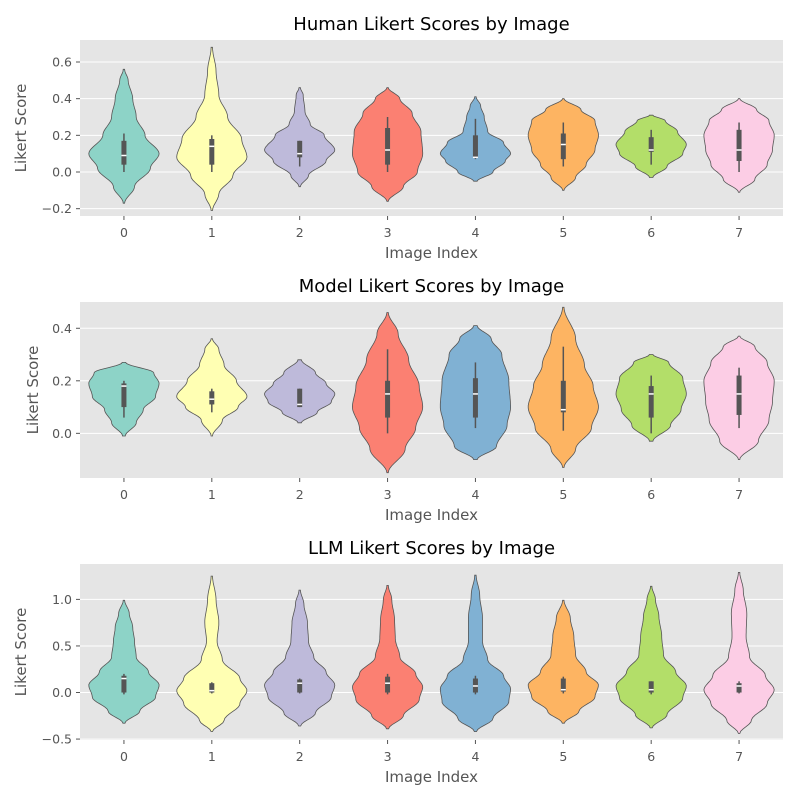 This screenshot has width=800, height=800. Describe the element at coordinates (432, 286) in the screenshot. I see `chart-title: Model Likert Scores by Image` at that location.